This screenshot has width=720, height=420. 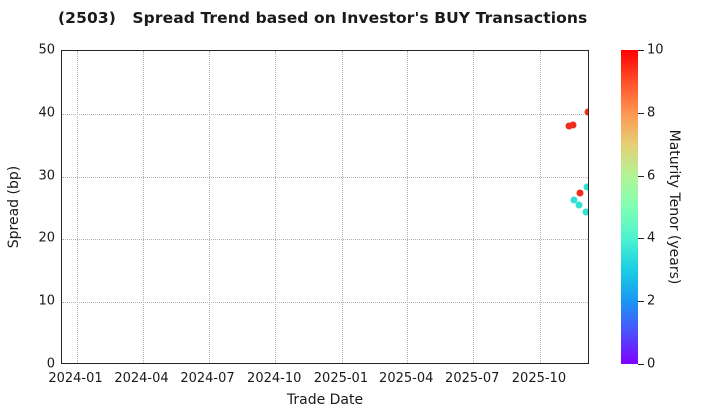 What do you see at coordinates (46, 50) in the screenshot?
I see `y-tick-label: 50` at bounding box center [46, 50].